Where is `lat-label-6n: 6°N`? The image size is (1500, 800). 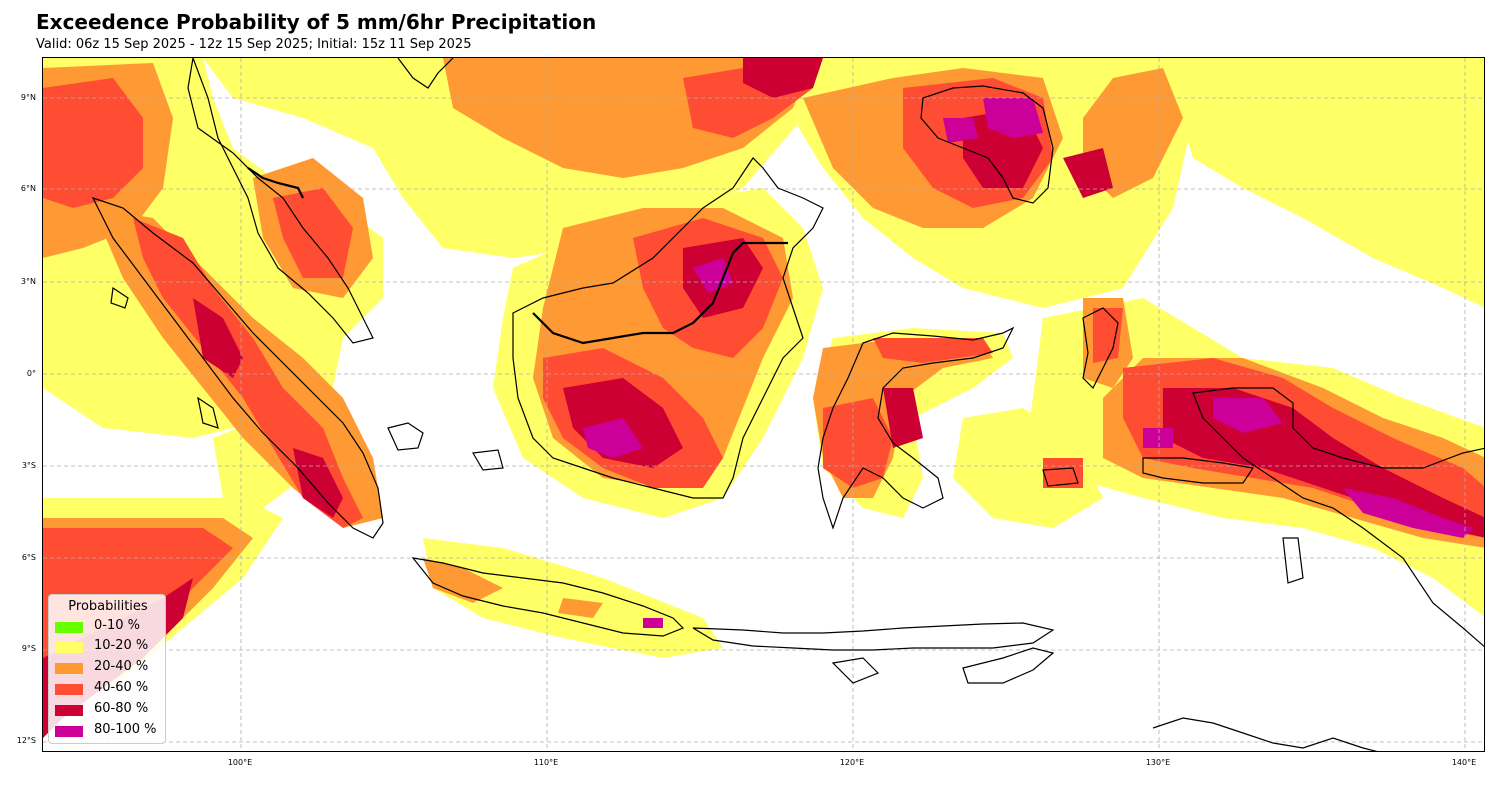
lat-label-6n: 6°N is located at coordinates (28, 188).